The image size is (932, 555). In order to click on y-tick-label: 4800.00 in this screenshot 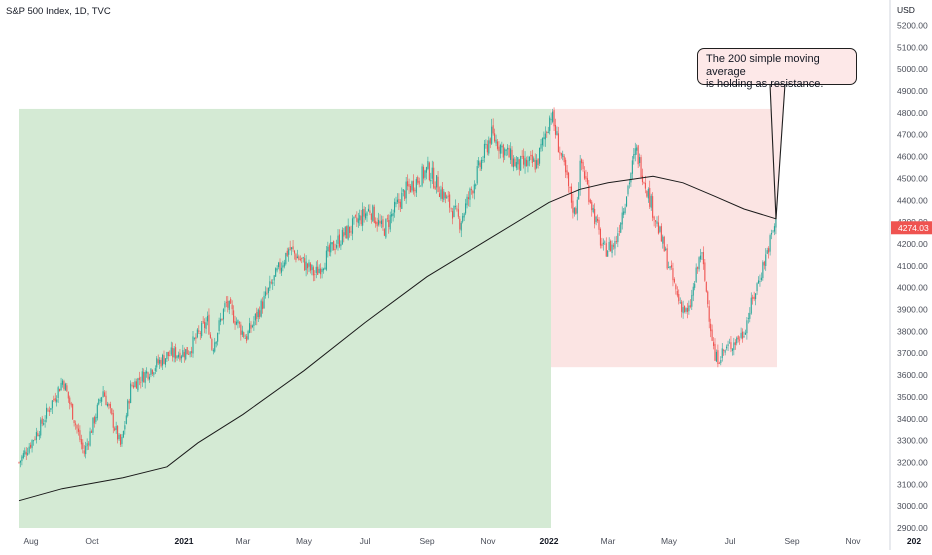, I will do `click(912, 113)`.